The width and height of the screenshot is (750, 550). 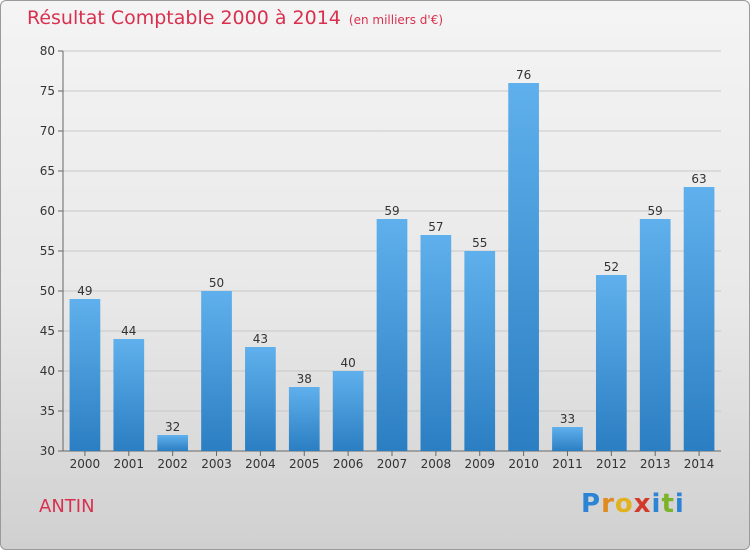 What do you see at coordinates (67, 506) in the screenshot?
I see `commune-name: ANTIN` at bounding box center [67, 506].